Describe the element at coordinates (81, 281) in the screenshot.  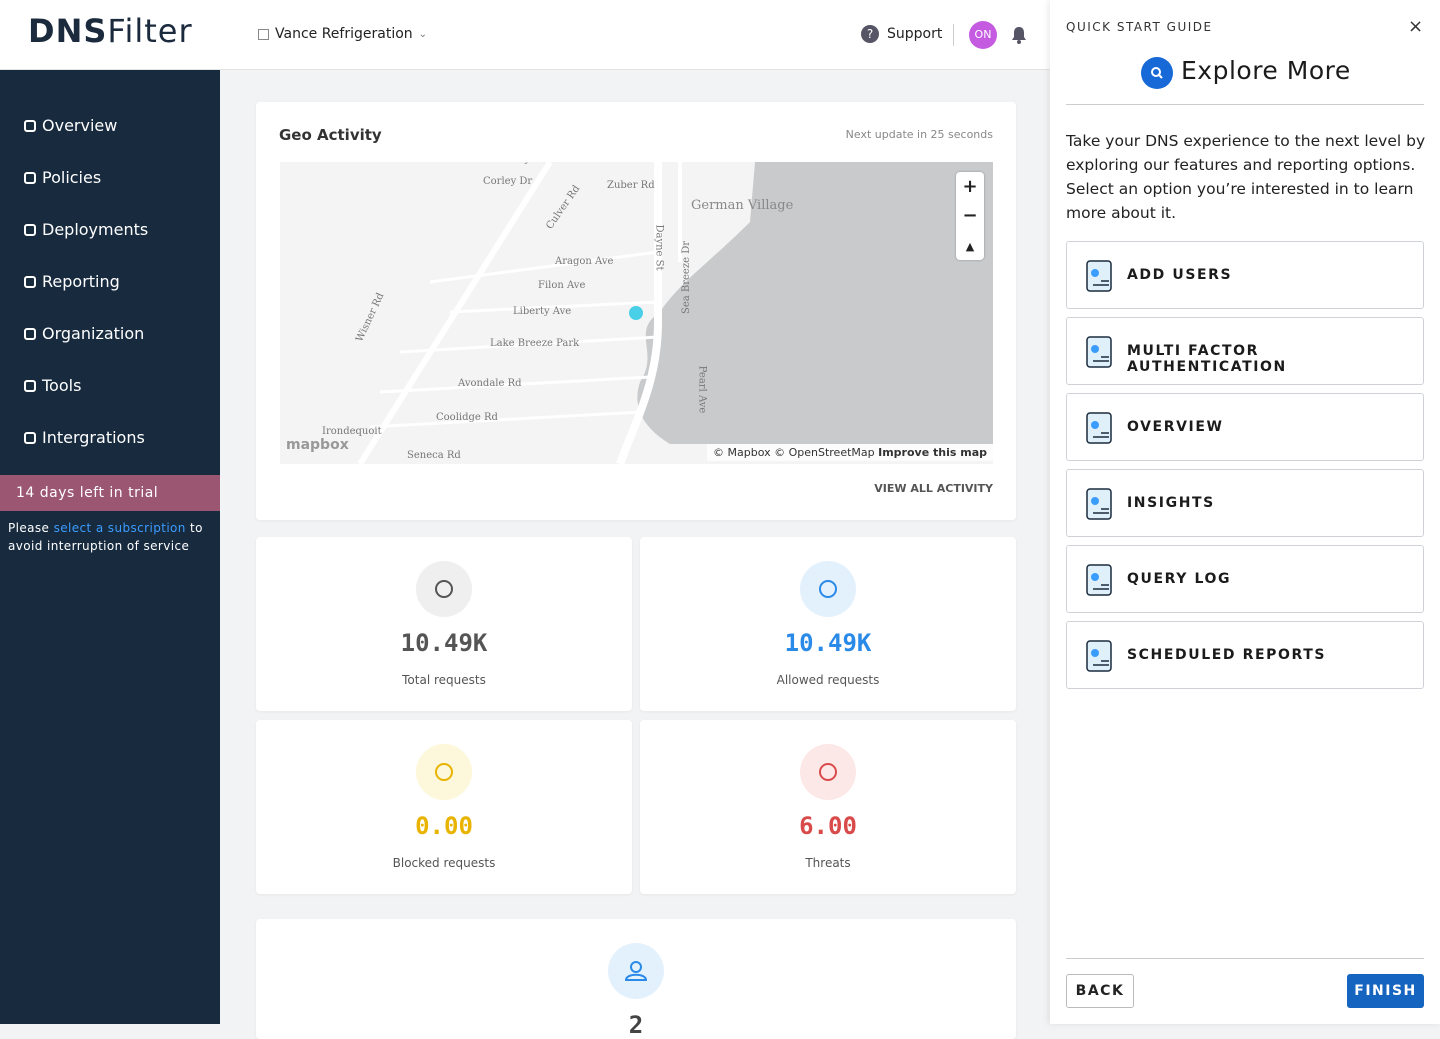
I see `nav-label: Reporting` at that location.